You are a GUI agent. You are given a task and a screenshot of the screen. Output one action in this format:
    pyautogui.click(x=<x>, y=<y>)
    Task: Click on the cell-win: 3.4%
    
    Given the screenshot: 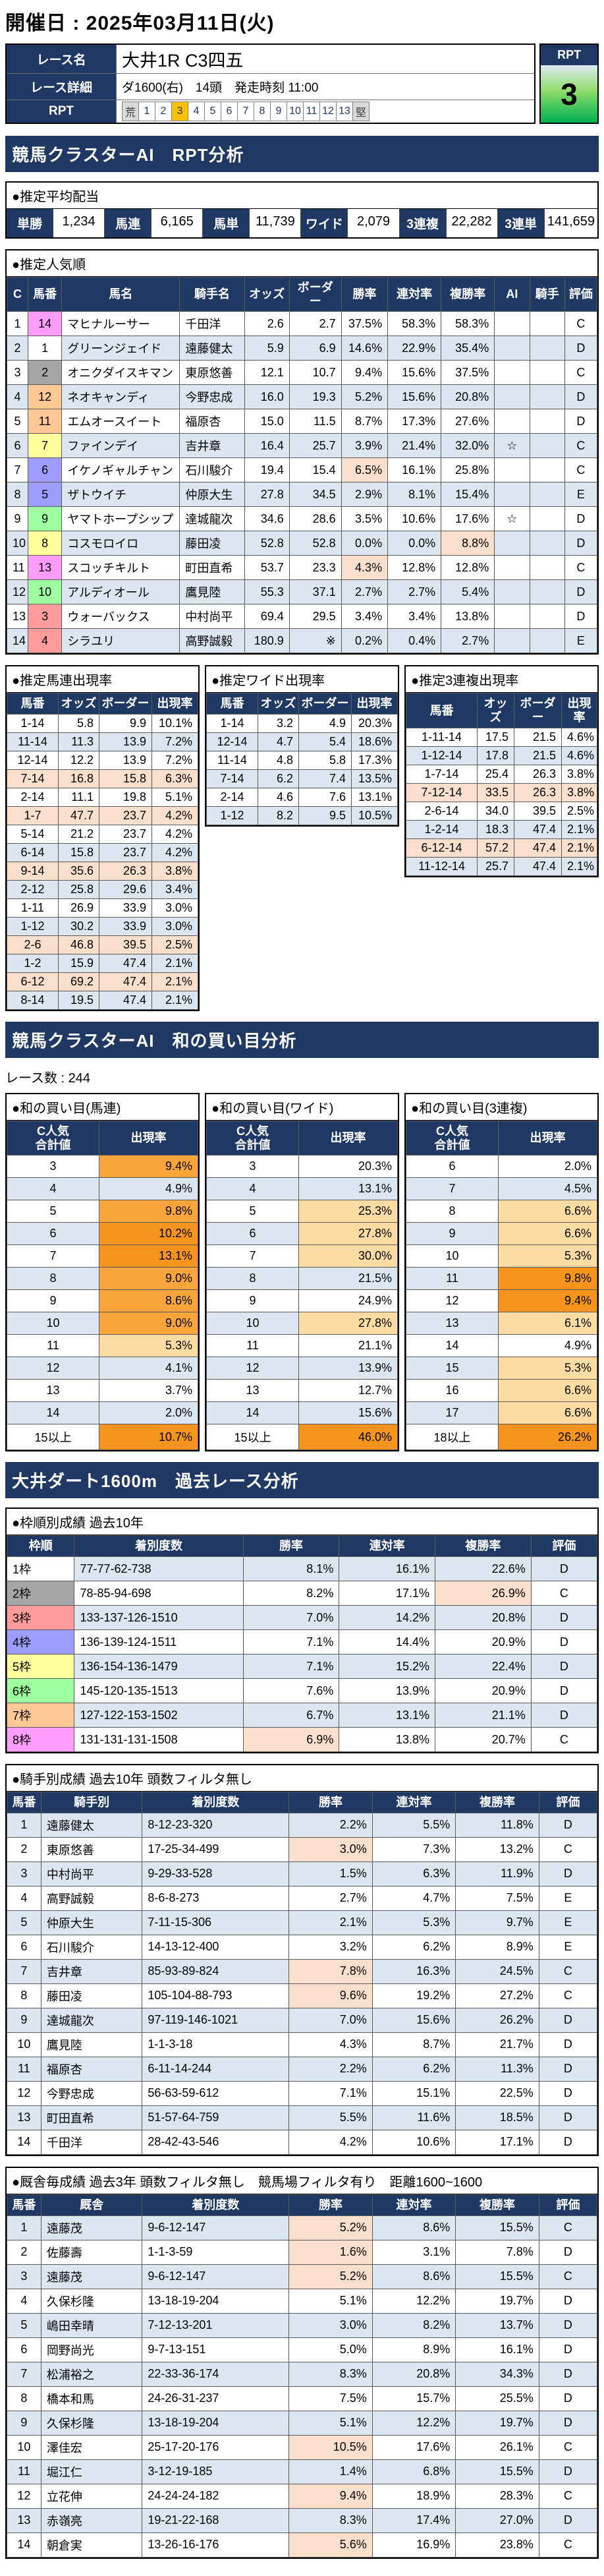 What is the action you would take?
    pyautogui.click(x=365, y=616)
    